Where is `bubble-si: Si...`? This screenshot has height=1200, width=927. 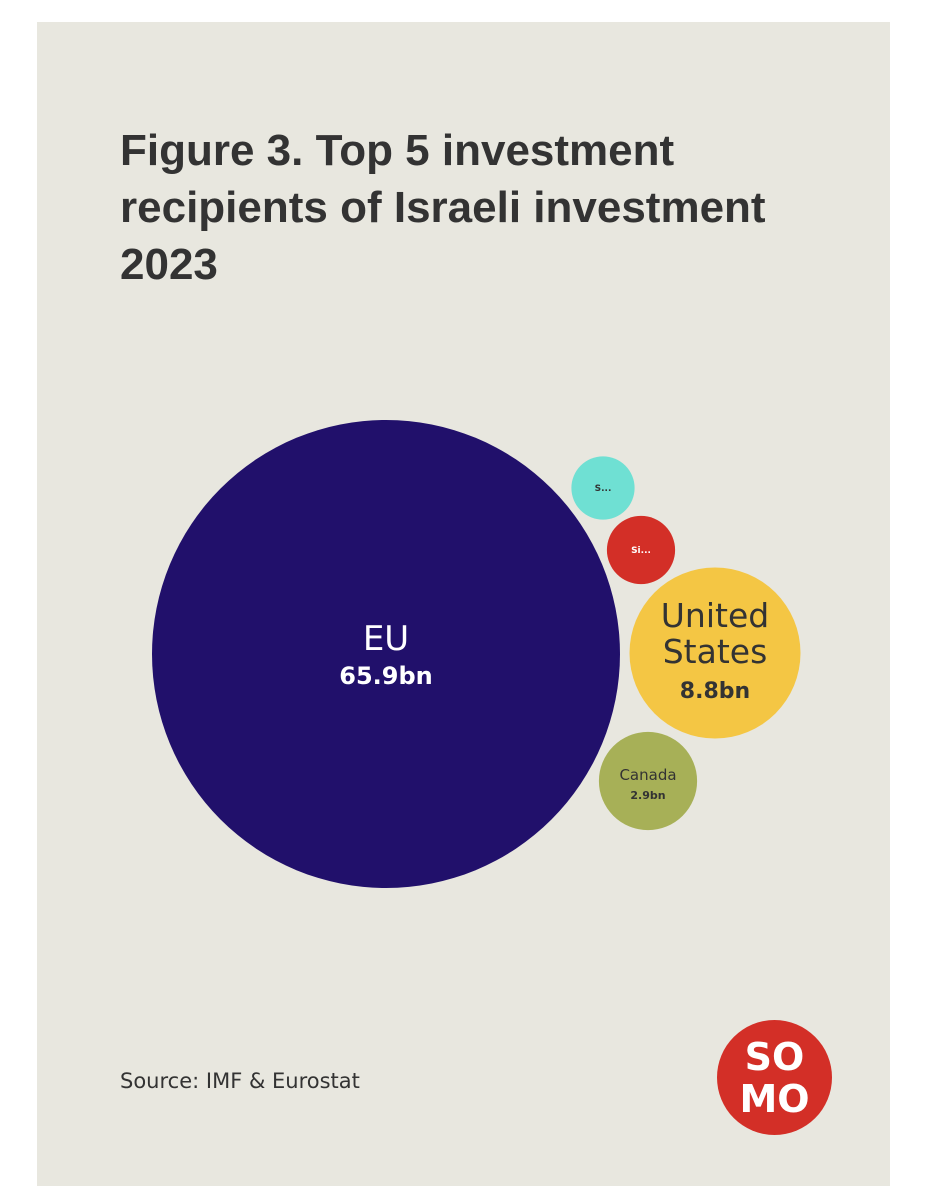 bubble-si: Si... is located at coordinates (641, 550).